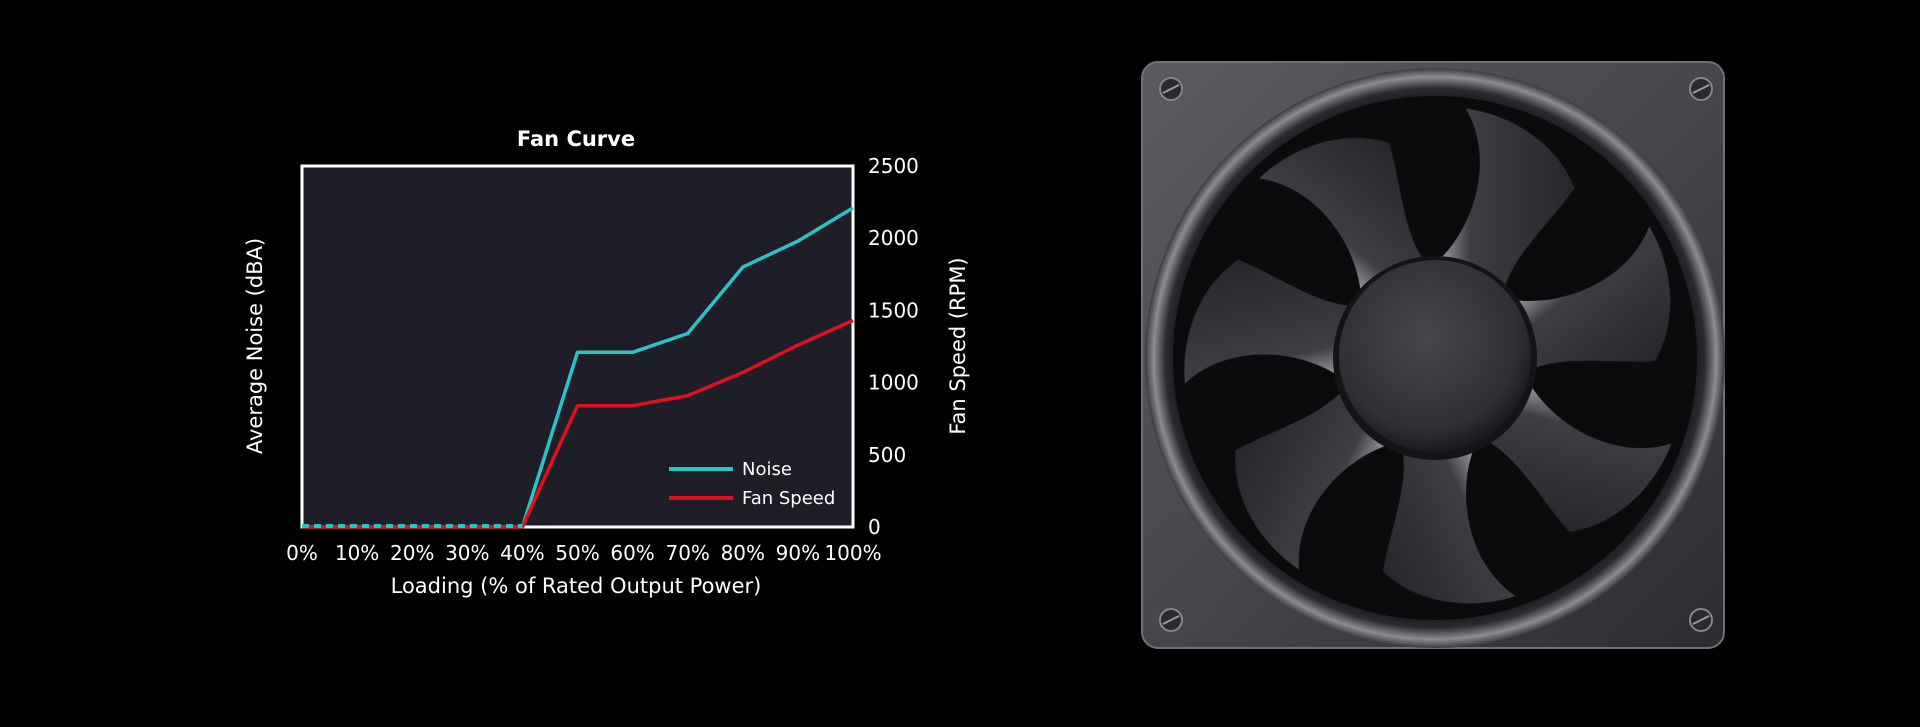  What do you see at coordinates (632, 553) in the screenshot?
I see `x-tick-label: 60%` at bounding box center [632, 553].